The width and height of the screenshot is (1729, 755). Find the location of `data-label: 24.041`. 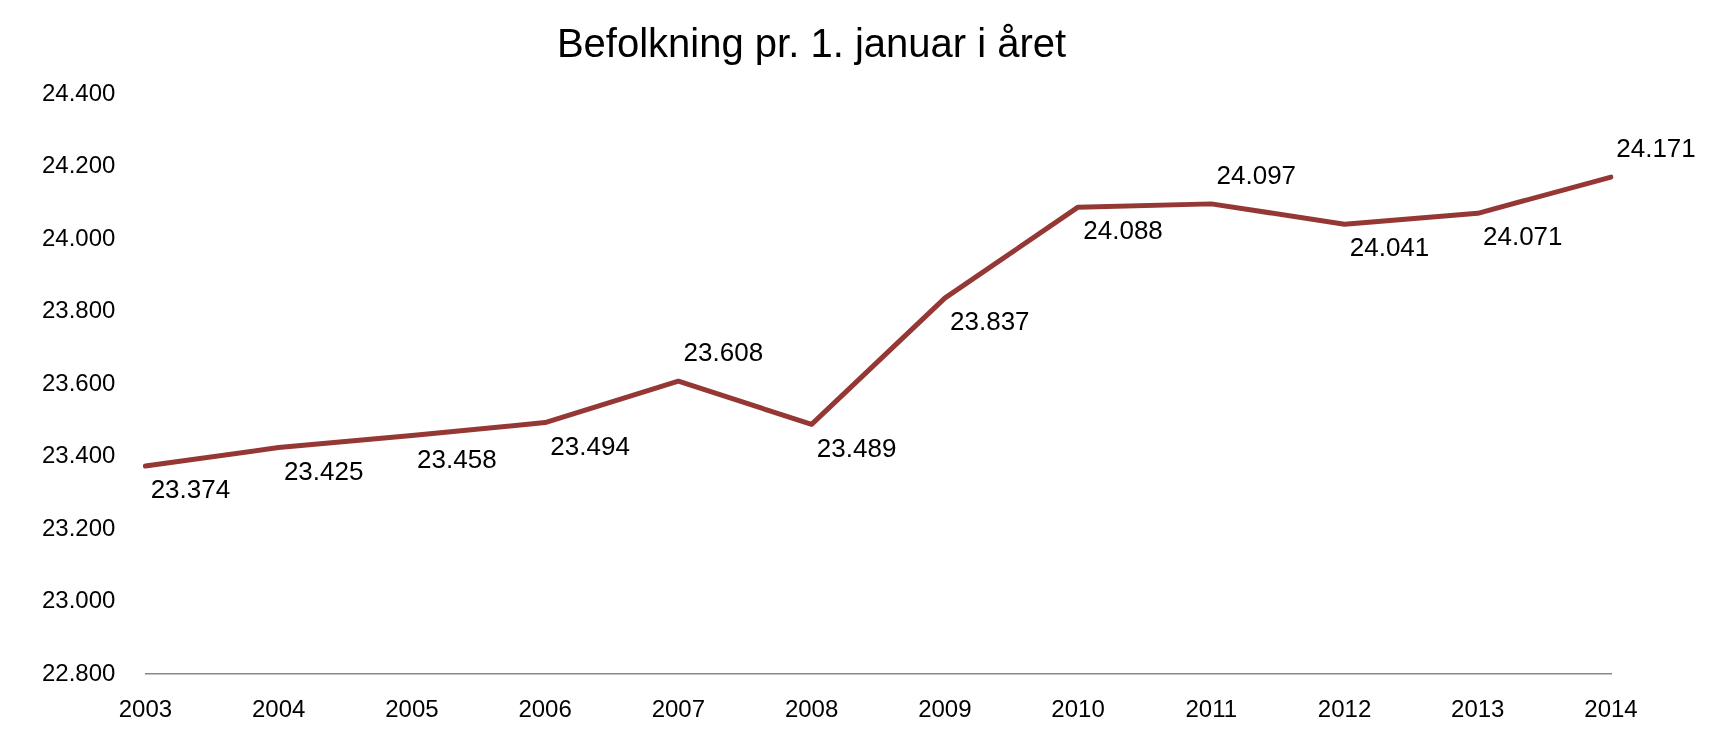

data-label: 24.041 is located at coordinates (1389, 247).